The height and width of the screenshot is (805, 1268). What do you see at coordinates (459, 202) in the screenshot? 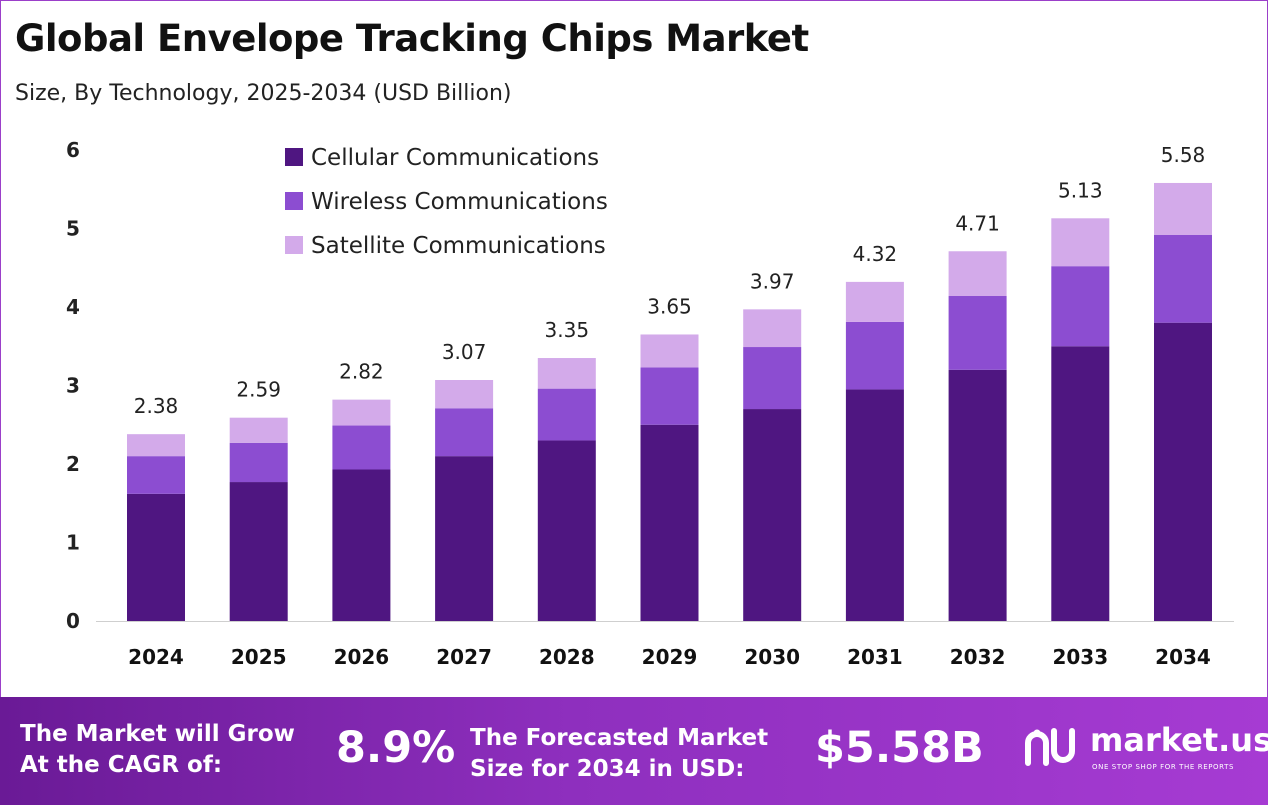
I see `legend-label: Wireless Communications` at bounding box center [459, 202].